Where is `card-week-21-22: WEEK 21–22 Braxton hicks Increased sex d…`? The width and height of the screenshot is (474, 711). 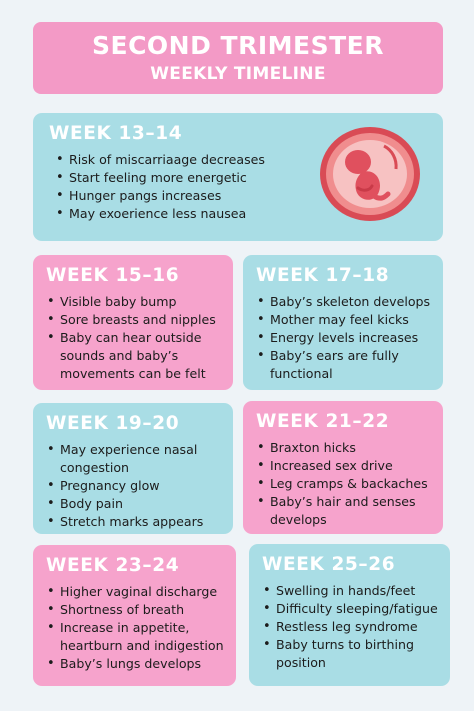 card-week-21-22: WEEK 21–22 Braxton hicks Increased sex d… is located at coordinates (343, 467).